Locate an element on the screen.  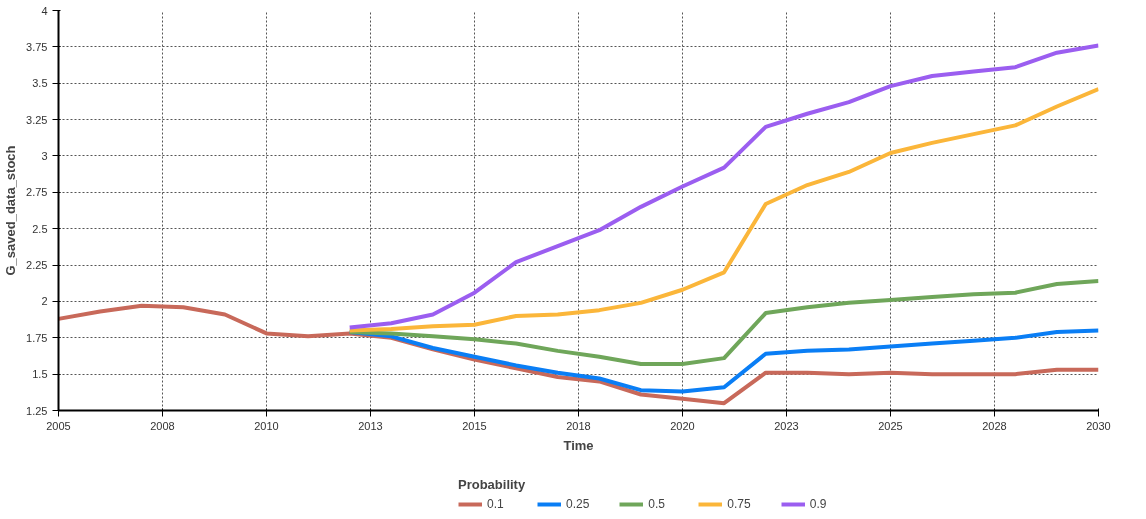
x-tick-label: 2010 is located at coordinates (266, 425).